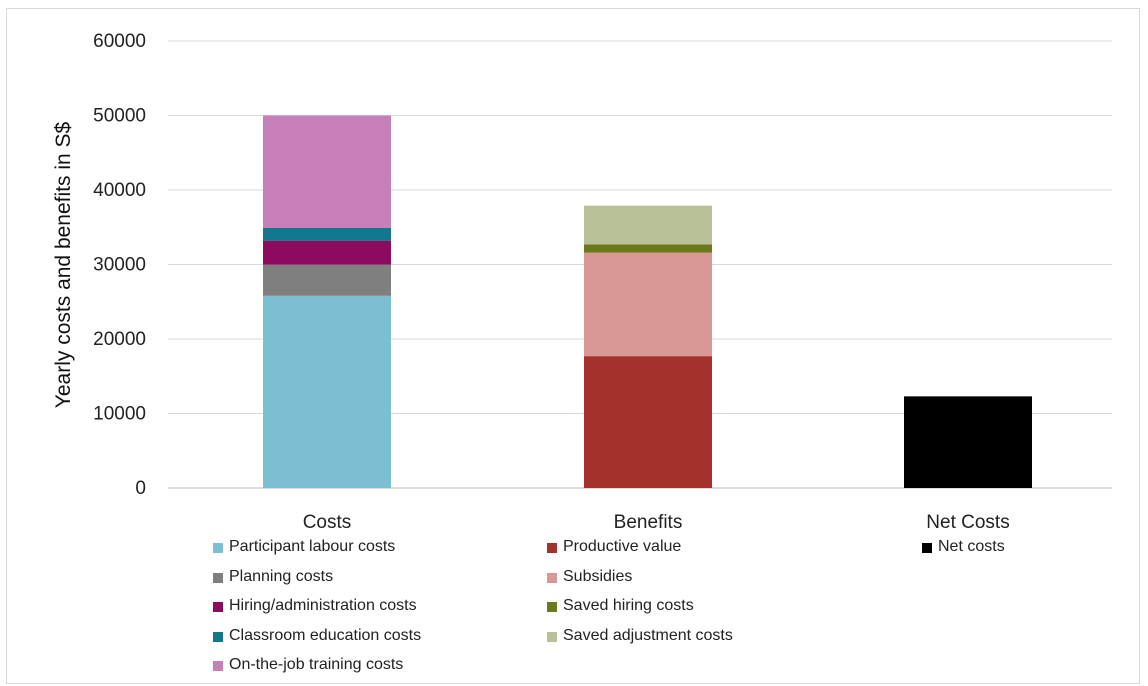 The width and height of the screenshot is (1148, 686). What do you see at coordinates (119, 116) in the screenshot?
I see `y-tick-label: 50000` at bounding box center [119, 116].